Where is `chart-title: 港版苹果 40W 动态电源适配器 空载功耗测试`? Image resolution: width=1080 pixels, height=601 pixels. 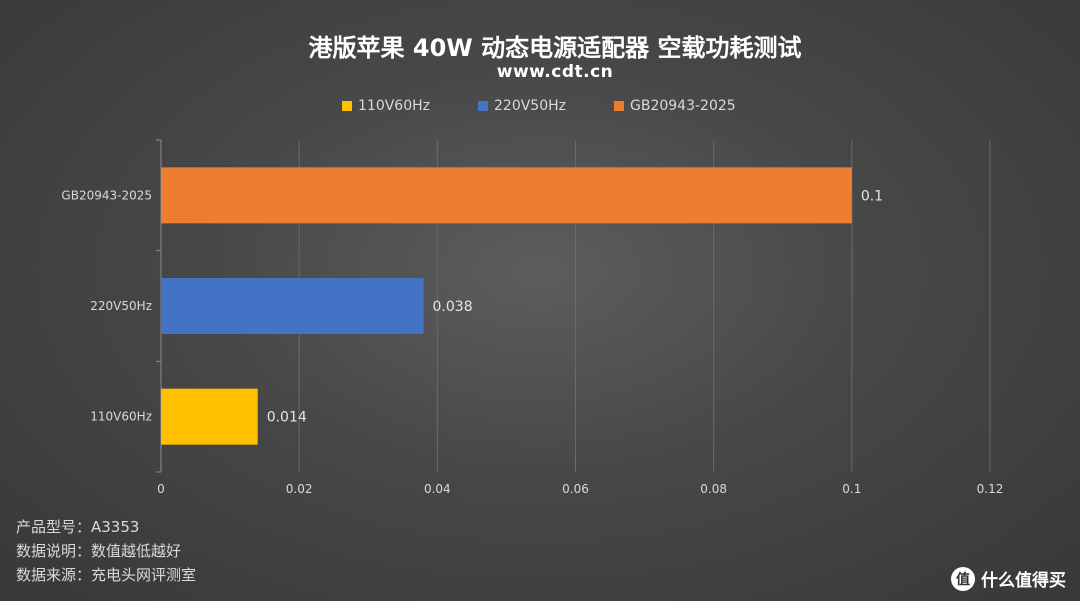
chart-title: 港版苹果 40W 动态电源适配器 空载功耗测试 is located at coordinates (555, 48).